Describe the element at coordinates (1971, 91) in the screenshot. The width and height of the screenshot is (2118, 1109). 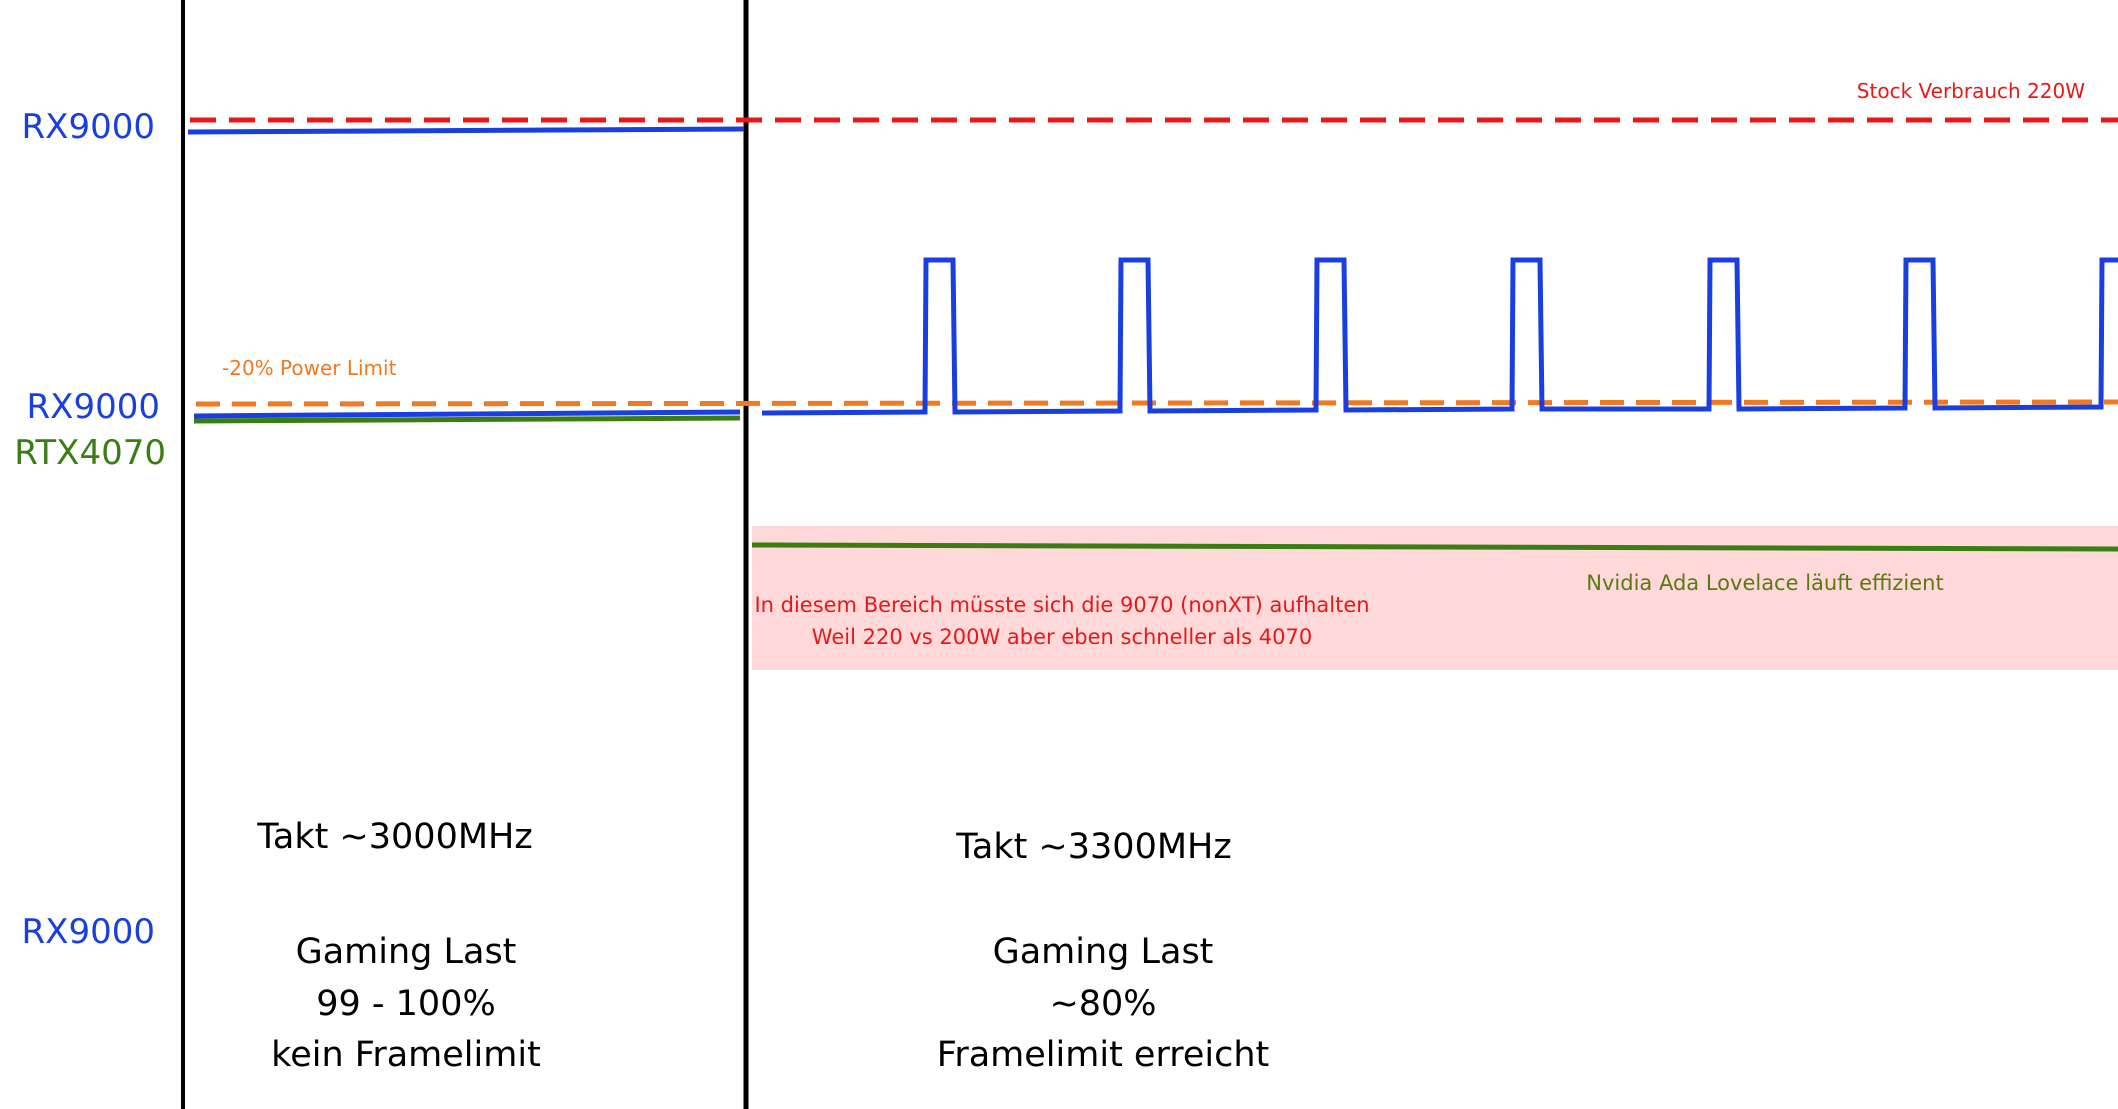
I see `stock-power-label: Stock Verbrauch 220W` at that location.